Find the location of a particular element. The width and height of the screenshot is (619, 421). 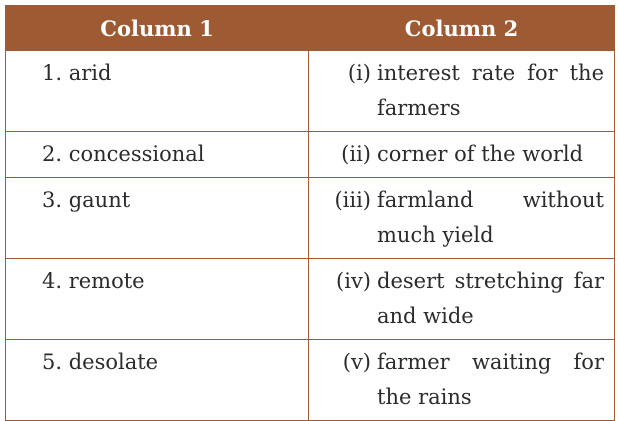

meaning: (iv) desert stretching far and wide is located at coordinates (461, 299).